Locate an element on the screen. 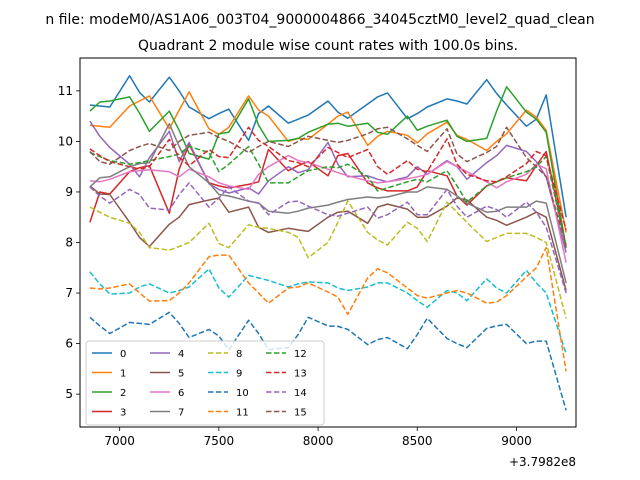 This screenshot has height=480, width=640. legend-label-3: 3 is located at coordinates (123, 413).